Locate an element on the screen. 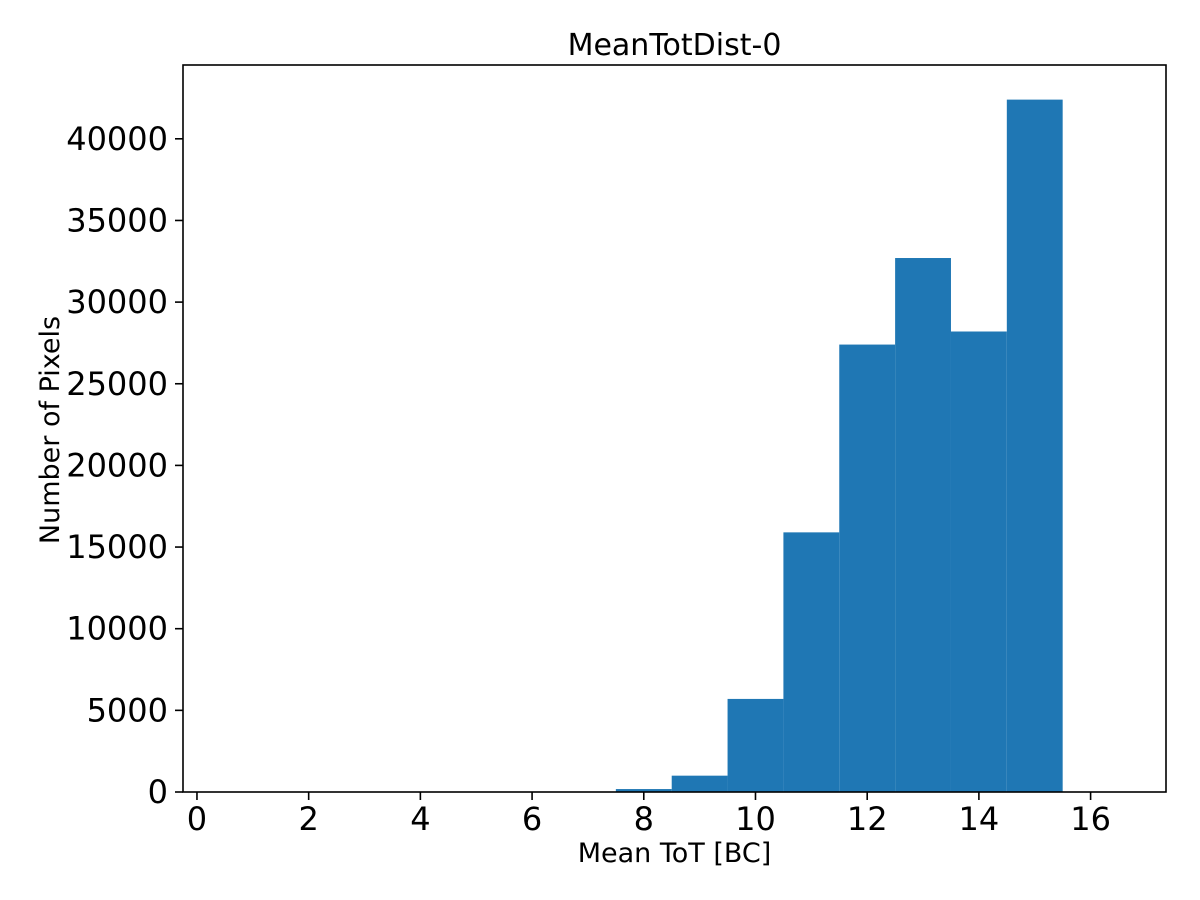 The width and height of the screenshot is (1200, 900). x-tick-label: 6 is located at coordinates (532, 819).